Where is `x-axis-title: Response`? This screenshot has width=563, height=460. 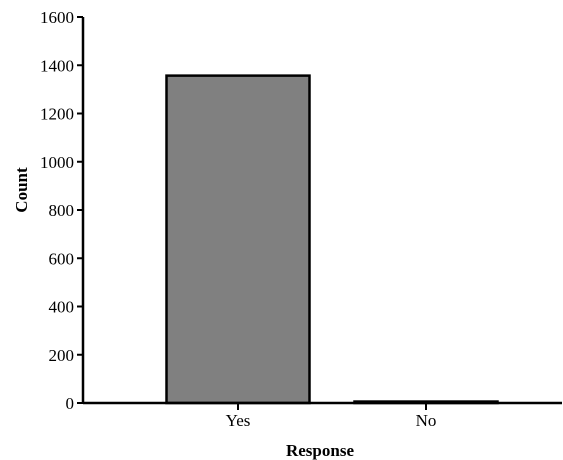 x-axis-title: Response is located at coordinates (320, 450).